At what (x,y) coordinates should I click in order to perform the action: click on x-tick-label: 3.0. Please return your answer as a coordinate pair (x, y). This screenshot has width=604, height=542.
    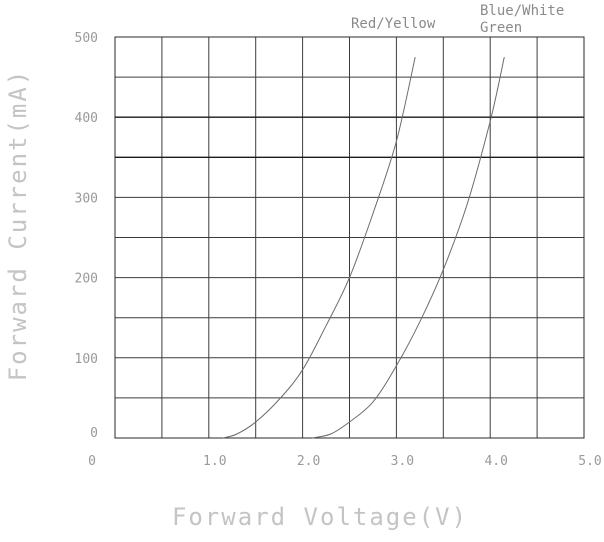
    Looking at the image, I should click on (402, 461).